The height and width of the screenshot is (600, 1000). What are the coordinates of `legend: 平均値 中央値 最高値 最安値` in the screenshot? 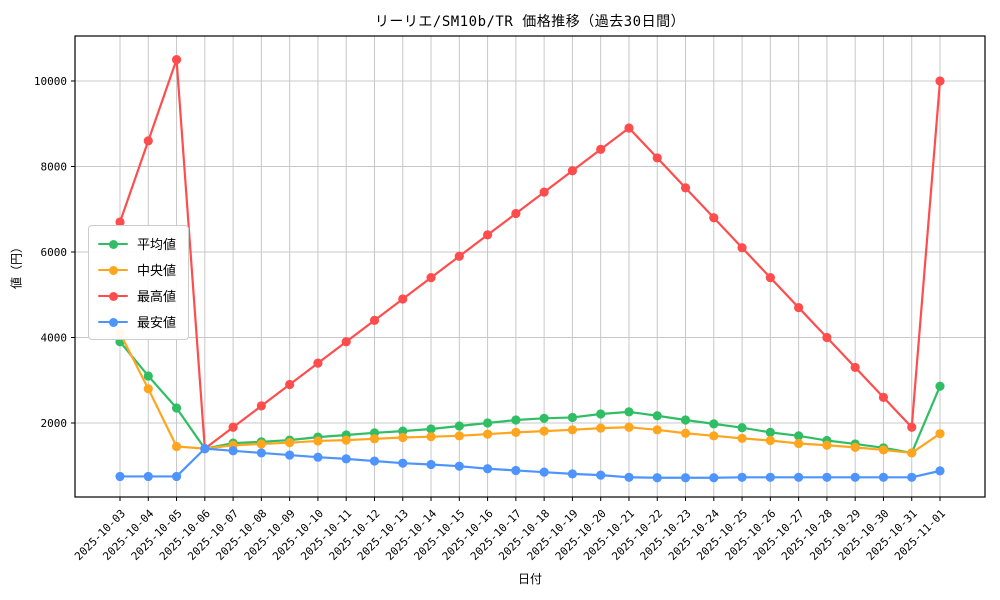 It's located at (139, 282).